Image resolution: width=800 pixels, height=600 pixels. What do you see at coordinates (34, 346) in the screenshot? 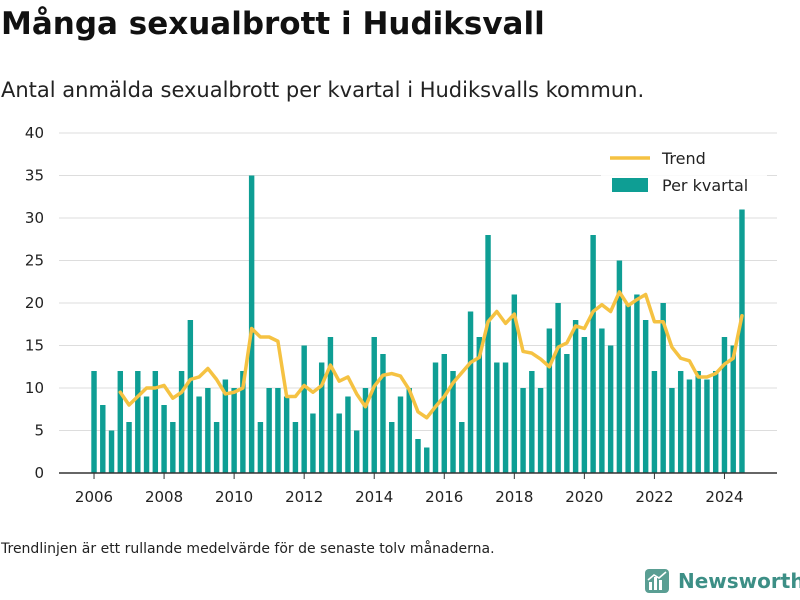
I see `y-tick-label-15: 15` at bounding box center [34, 346].